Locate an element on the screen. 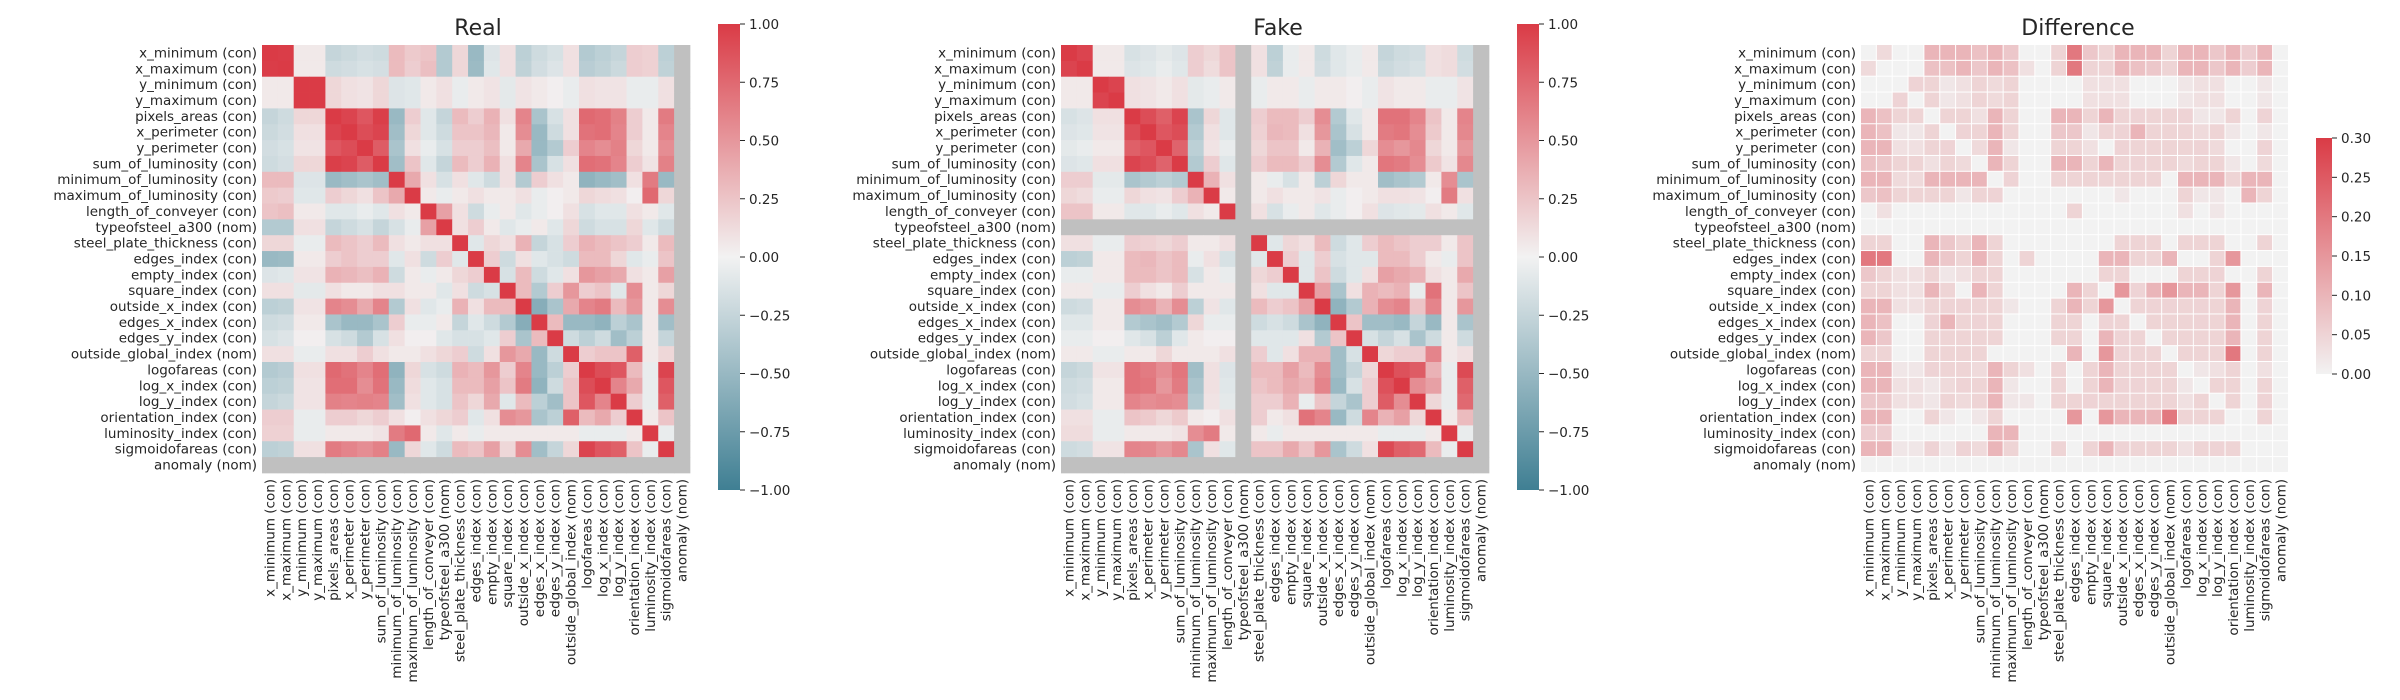 The height and width of the screenshot is (700, 2400). y-tick-label: luminosity_index (con) is located at coordinates (180, 434).